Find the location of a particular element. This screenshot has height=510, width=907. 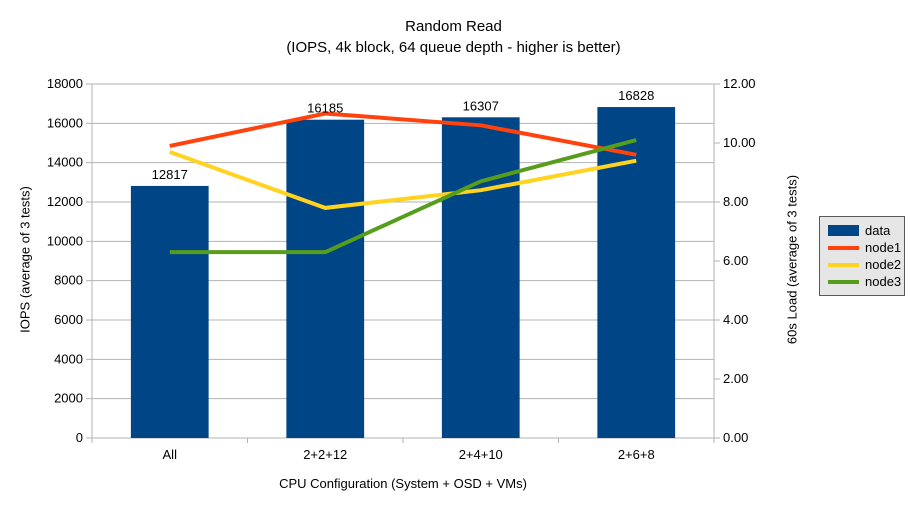

bar-2+6+8 is located at coordinates (636, 273).